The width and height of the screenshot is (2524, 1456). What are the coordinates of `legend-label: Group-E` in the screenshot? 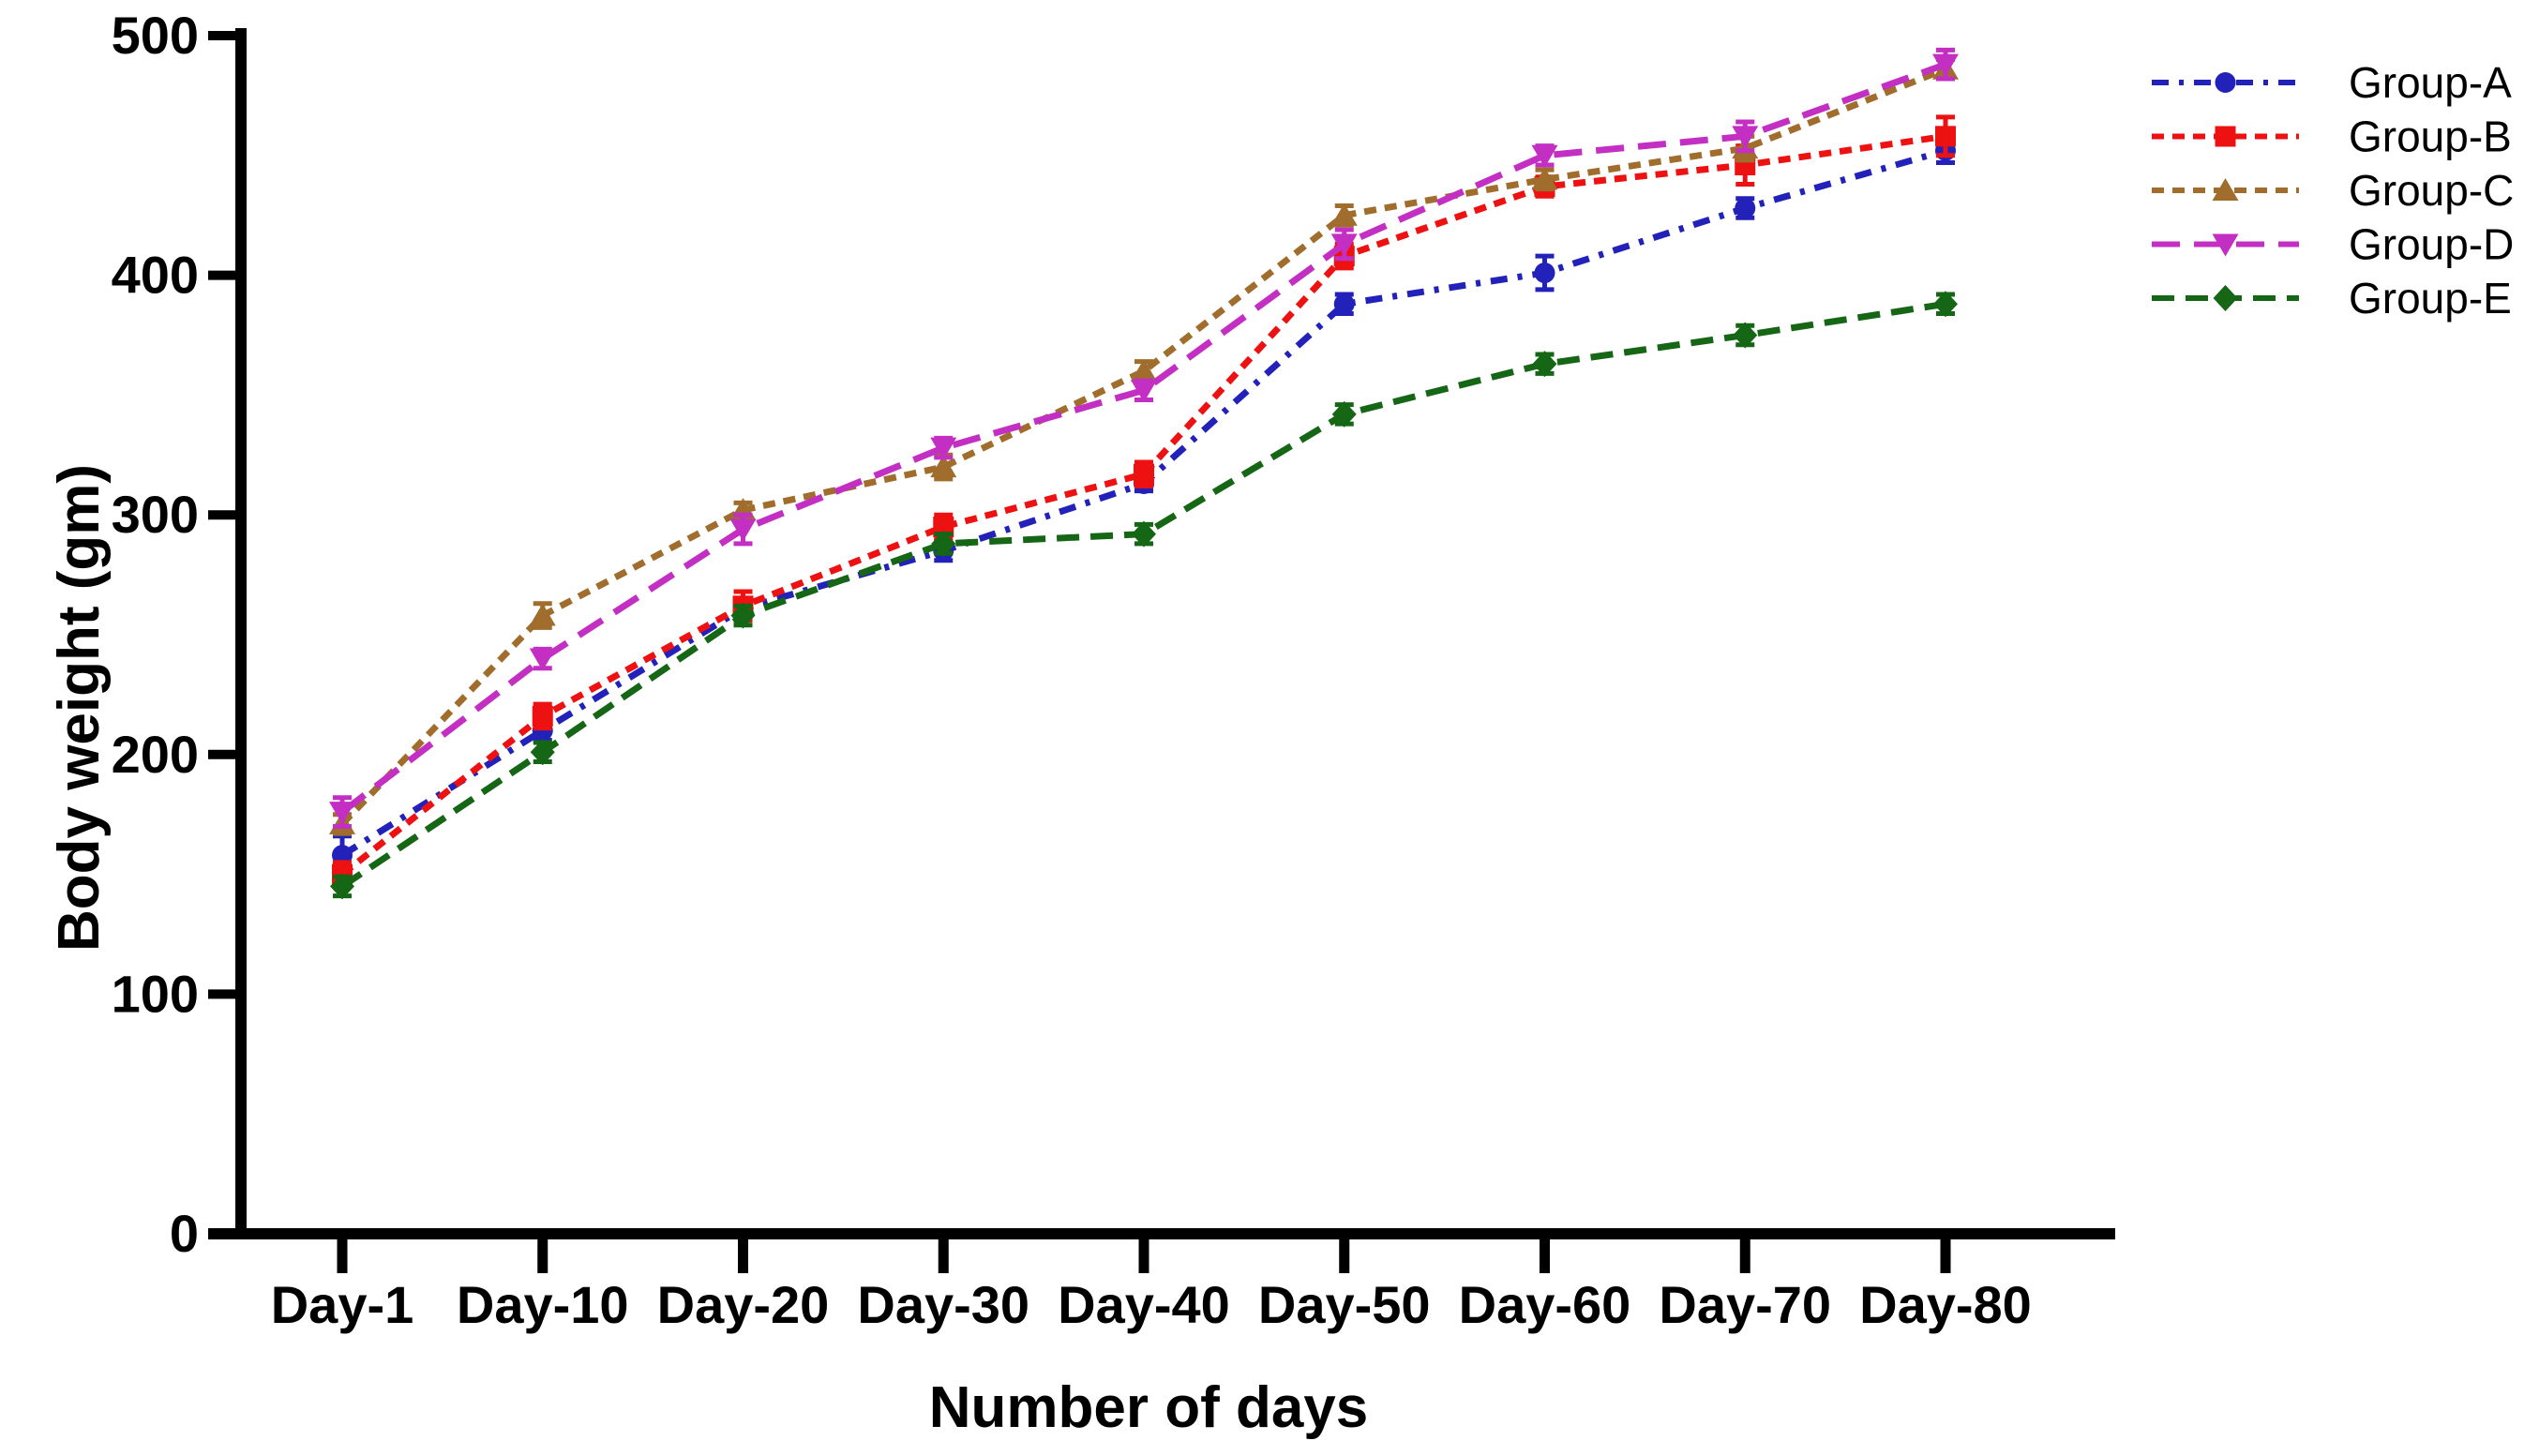 It's located at (2430, 298).